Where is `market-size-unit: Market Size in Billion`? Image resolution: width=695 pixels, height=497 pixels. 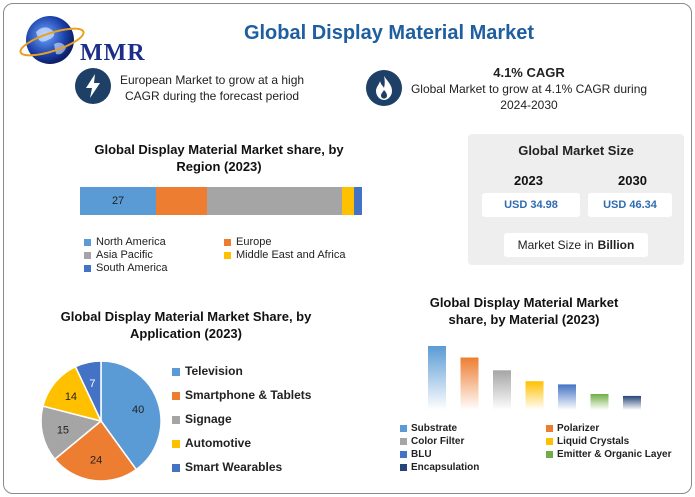 market-size-unit: Market Size in Billion is located at coordinates (576, 245).